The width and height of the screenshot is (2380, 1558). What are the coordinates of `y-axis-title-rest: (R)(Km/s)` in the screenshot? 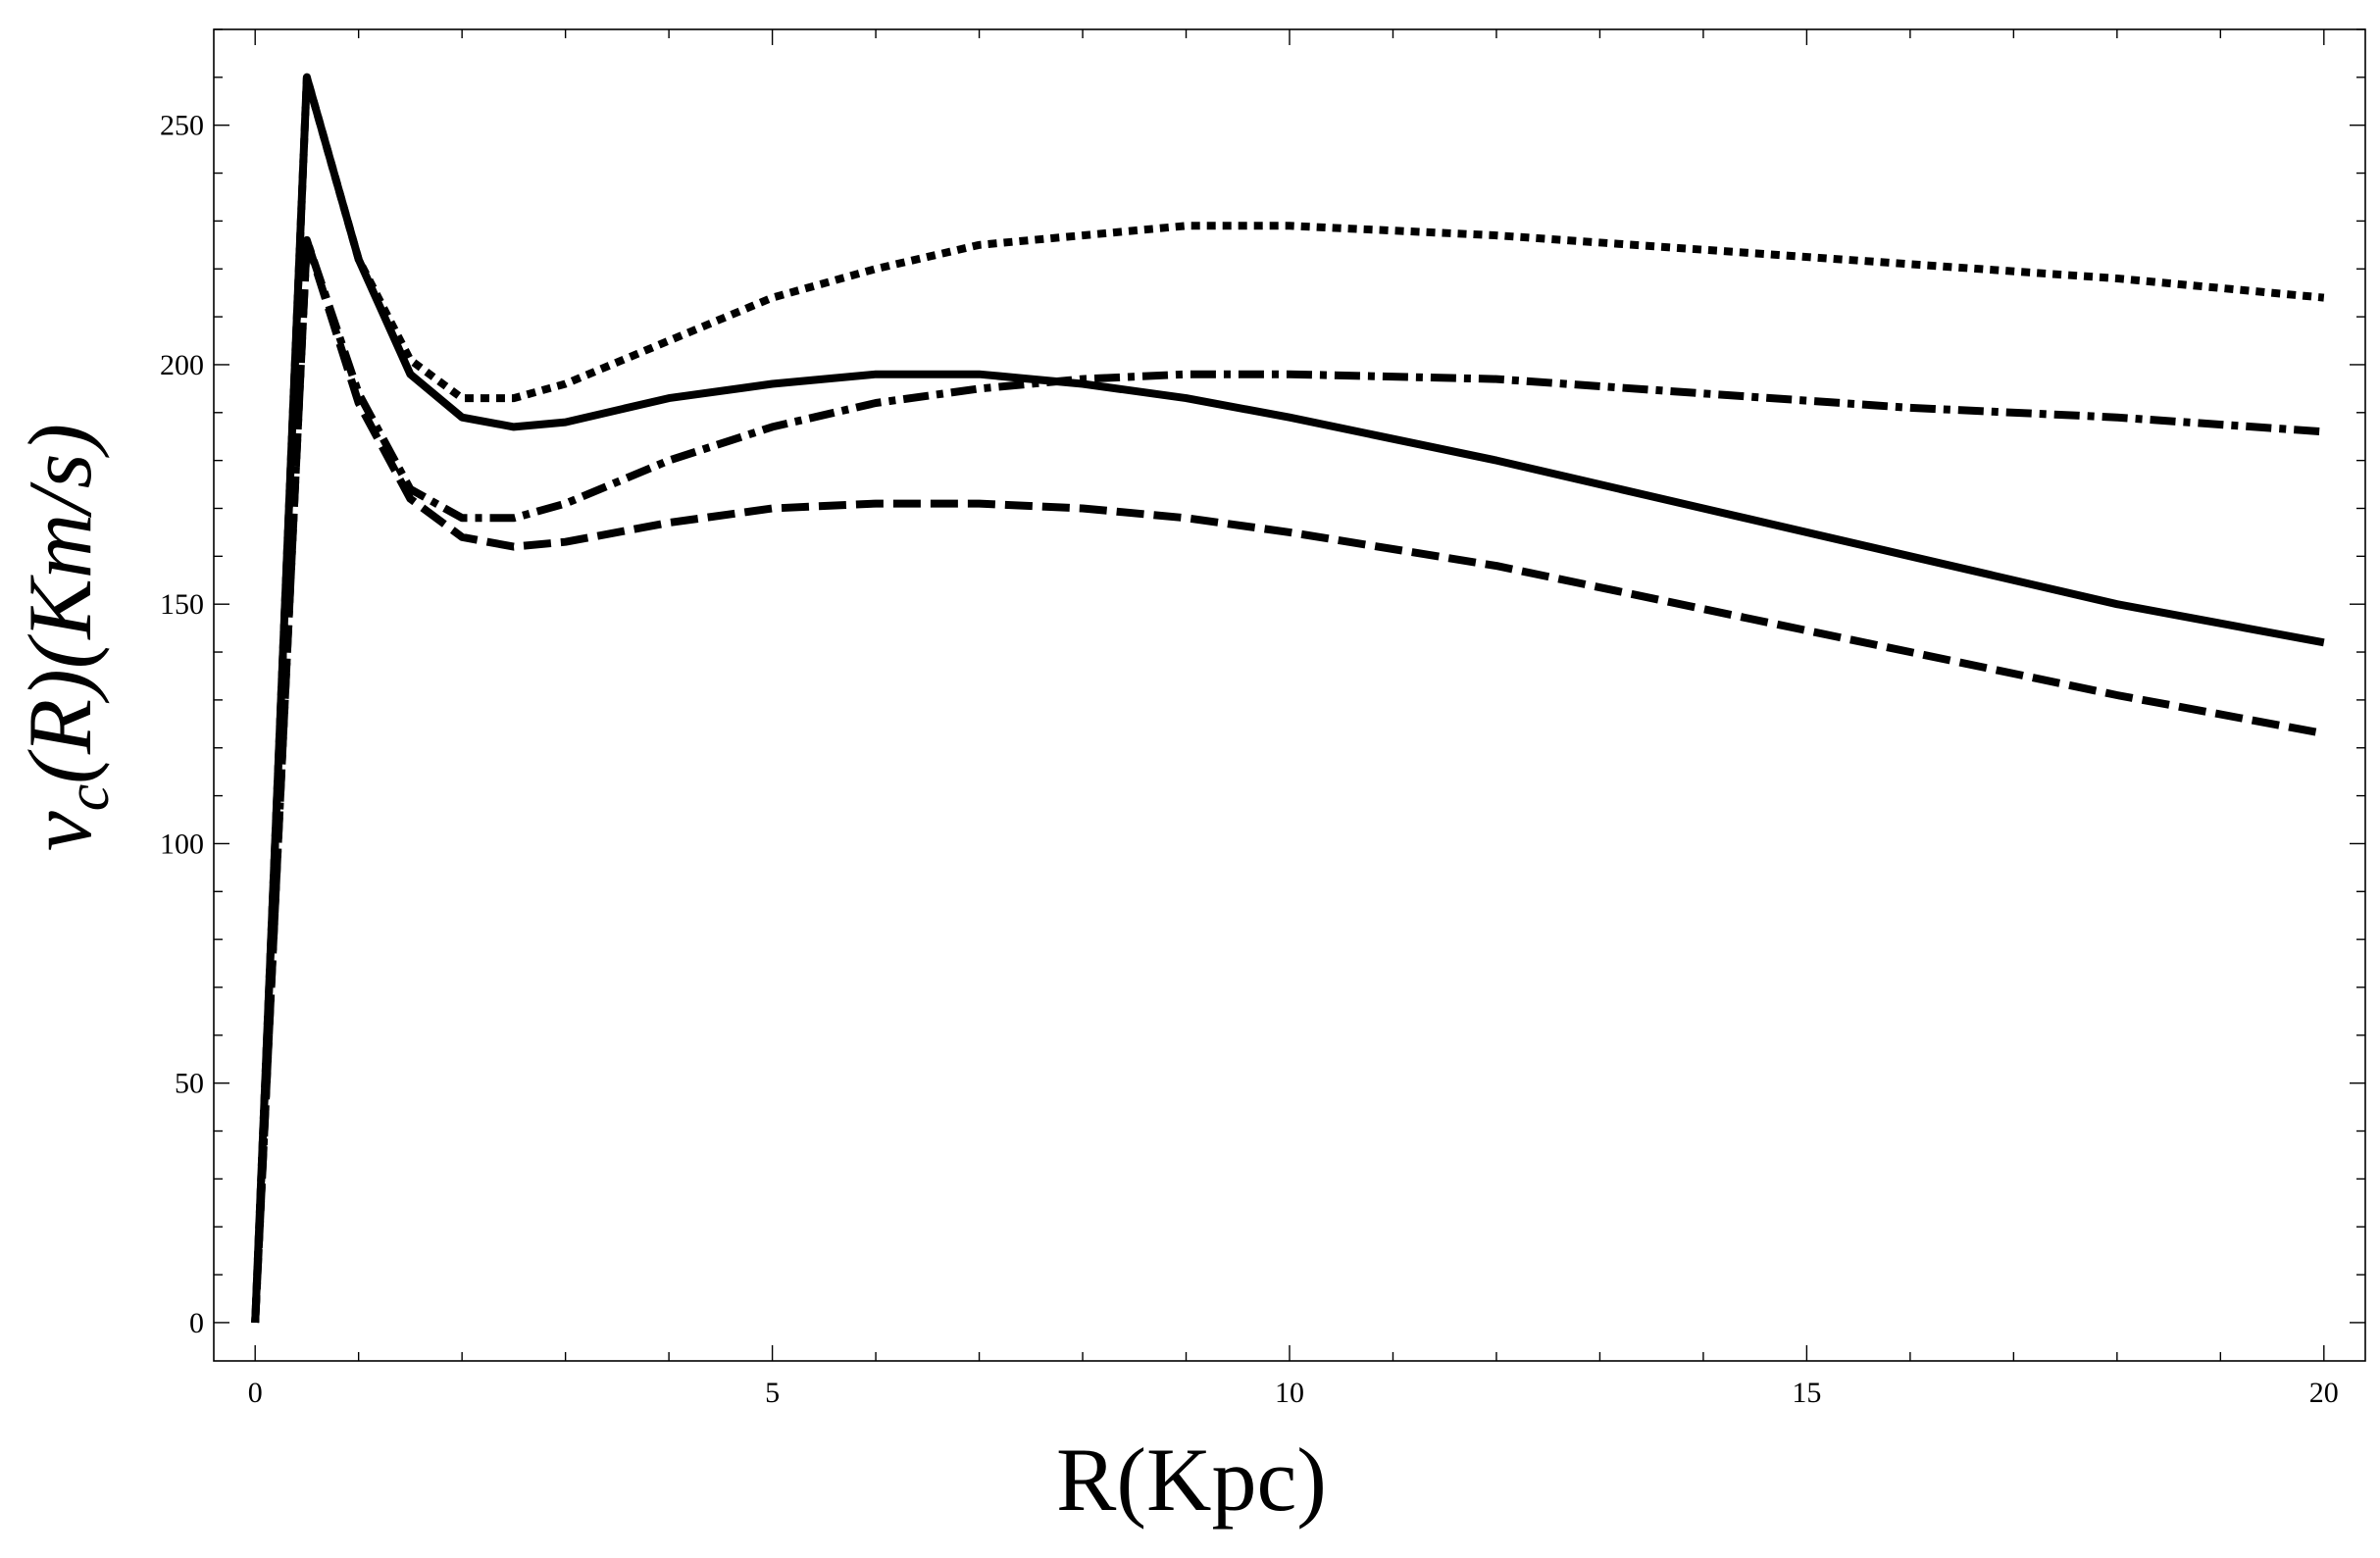 It's located at (60, 604).